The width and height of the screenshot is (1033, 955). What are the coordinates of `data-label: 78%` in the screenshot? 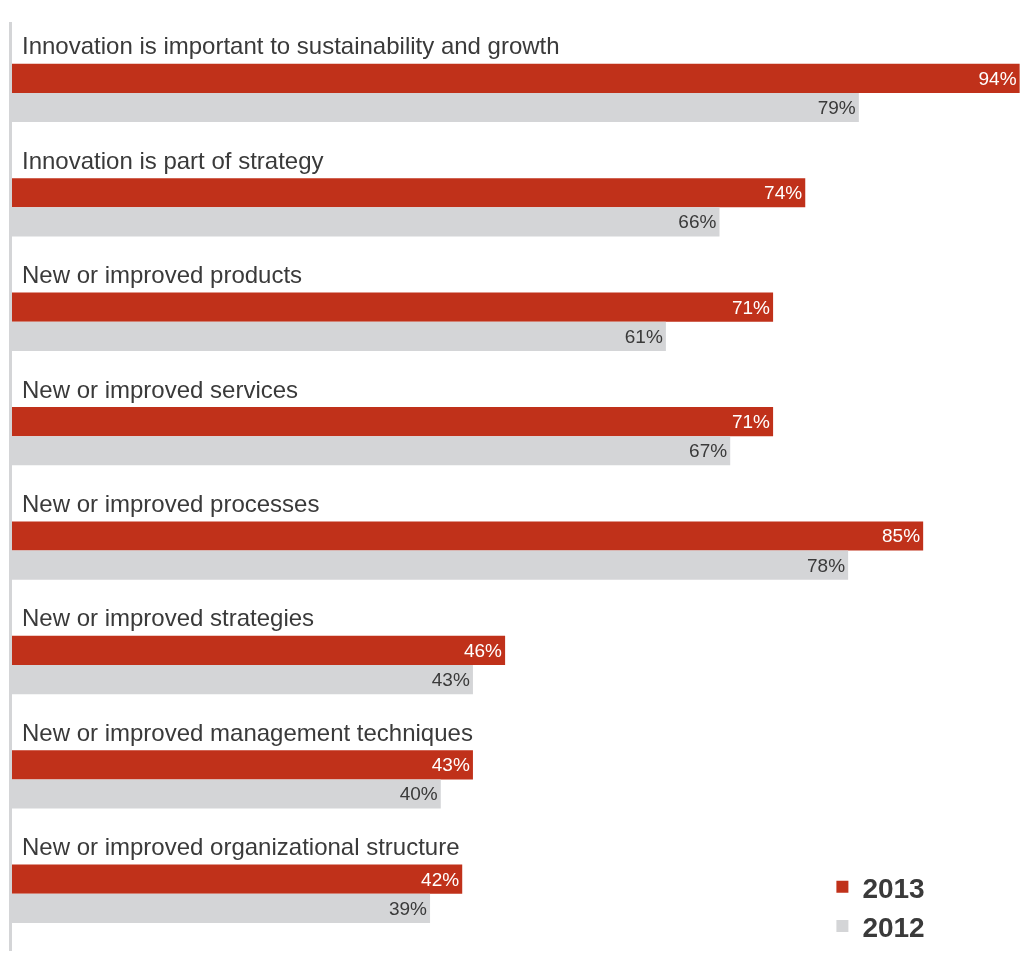 It's located at (826, 565).